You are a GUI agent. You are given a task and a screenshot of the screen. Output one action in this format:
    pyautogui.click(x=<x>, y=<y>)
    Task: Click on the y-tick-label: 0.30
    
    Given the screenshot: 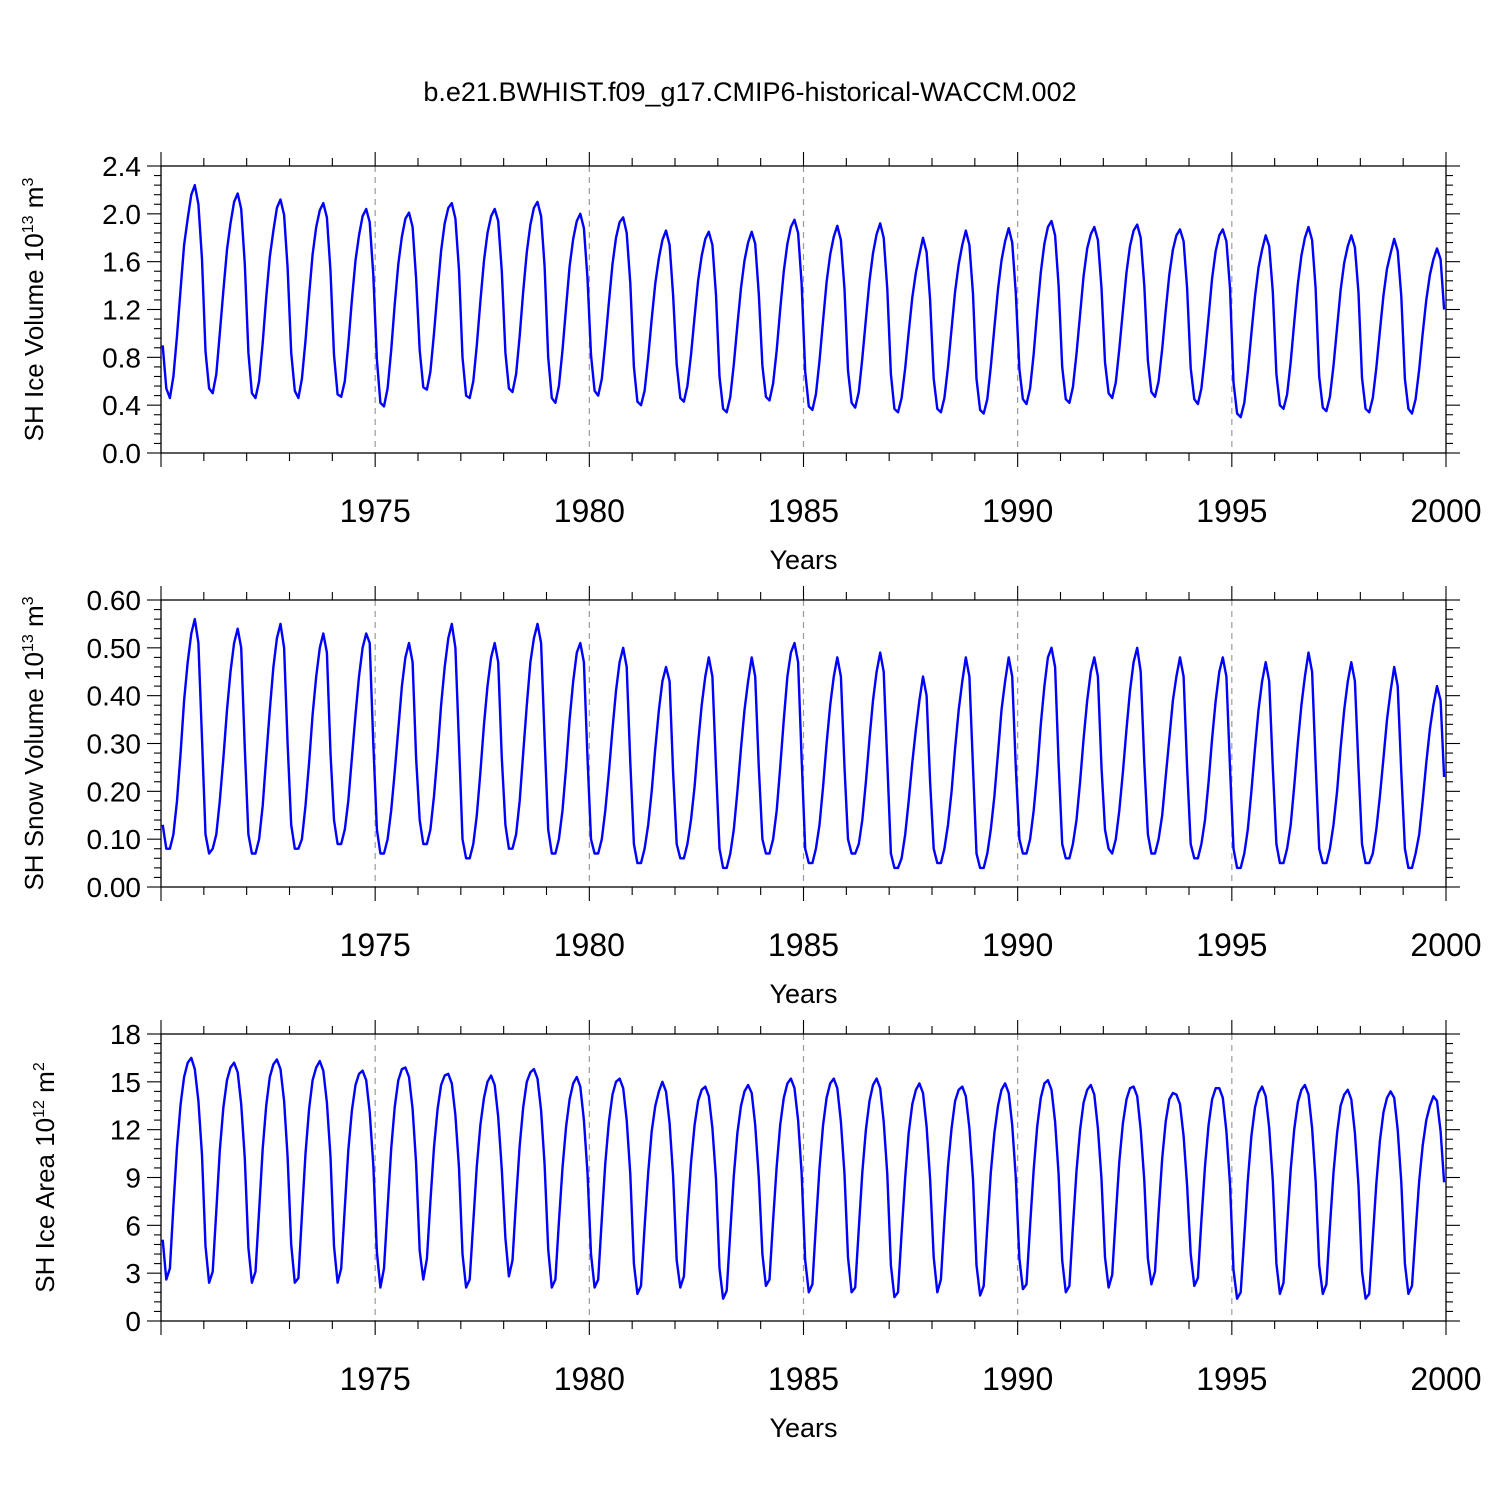 What is the action you would take?
    pyautogui.click(x=114, y=744)
    